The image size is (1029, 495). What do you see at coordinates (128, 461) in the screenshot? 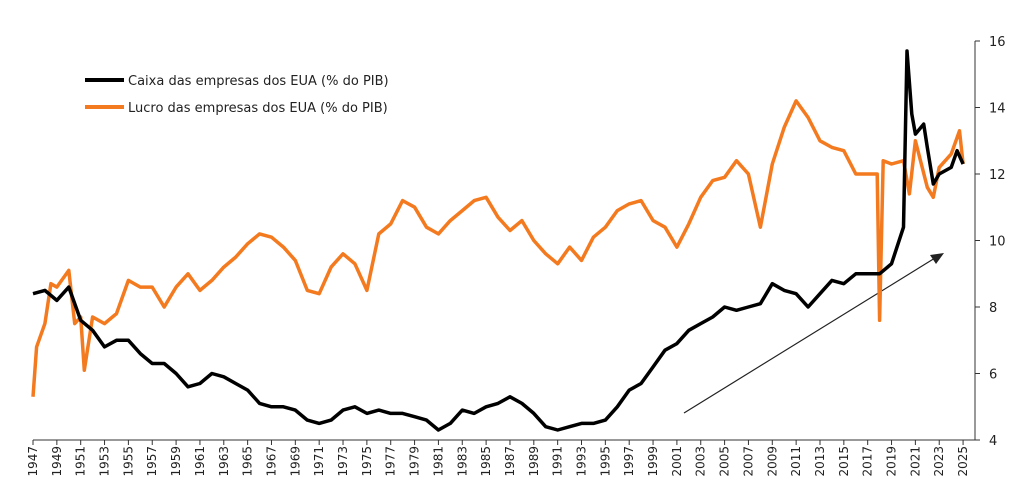
I see `x-tick-label: 1955` at bounding box center [128, 461].